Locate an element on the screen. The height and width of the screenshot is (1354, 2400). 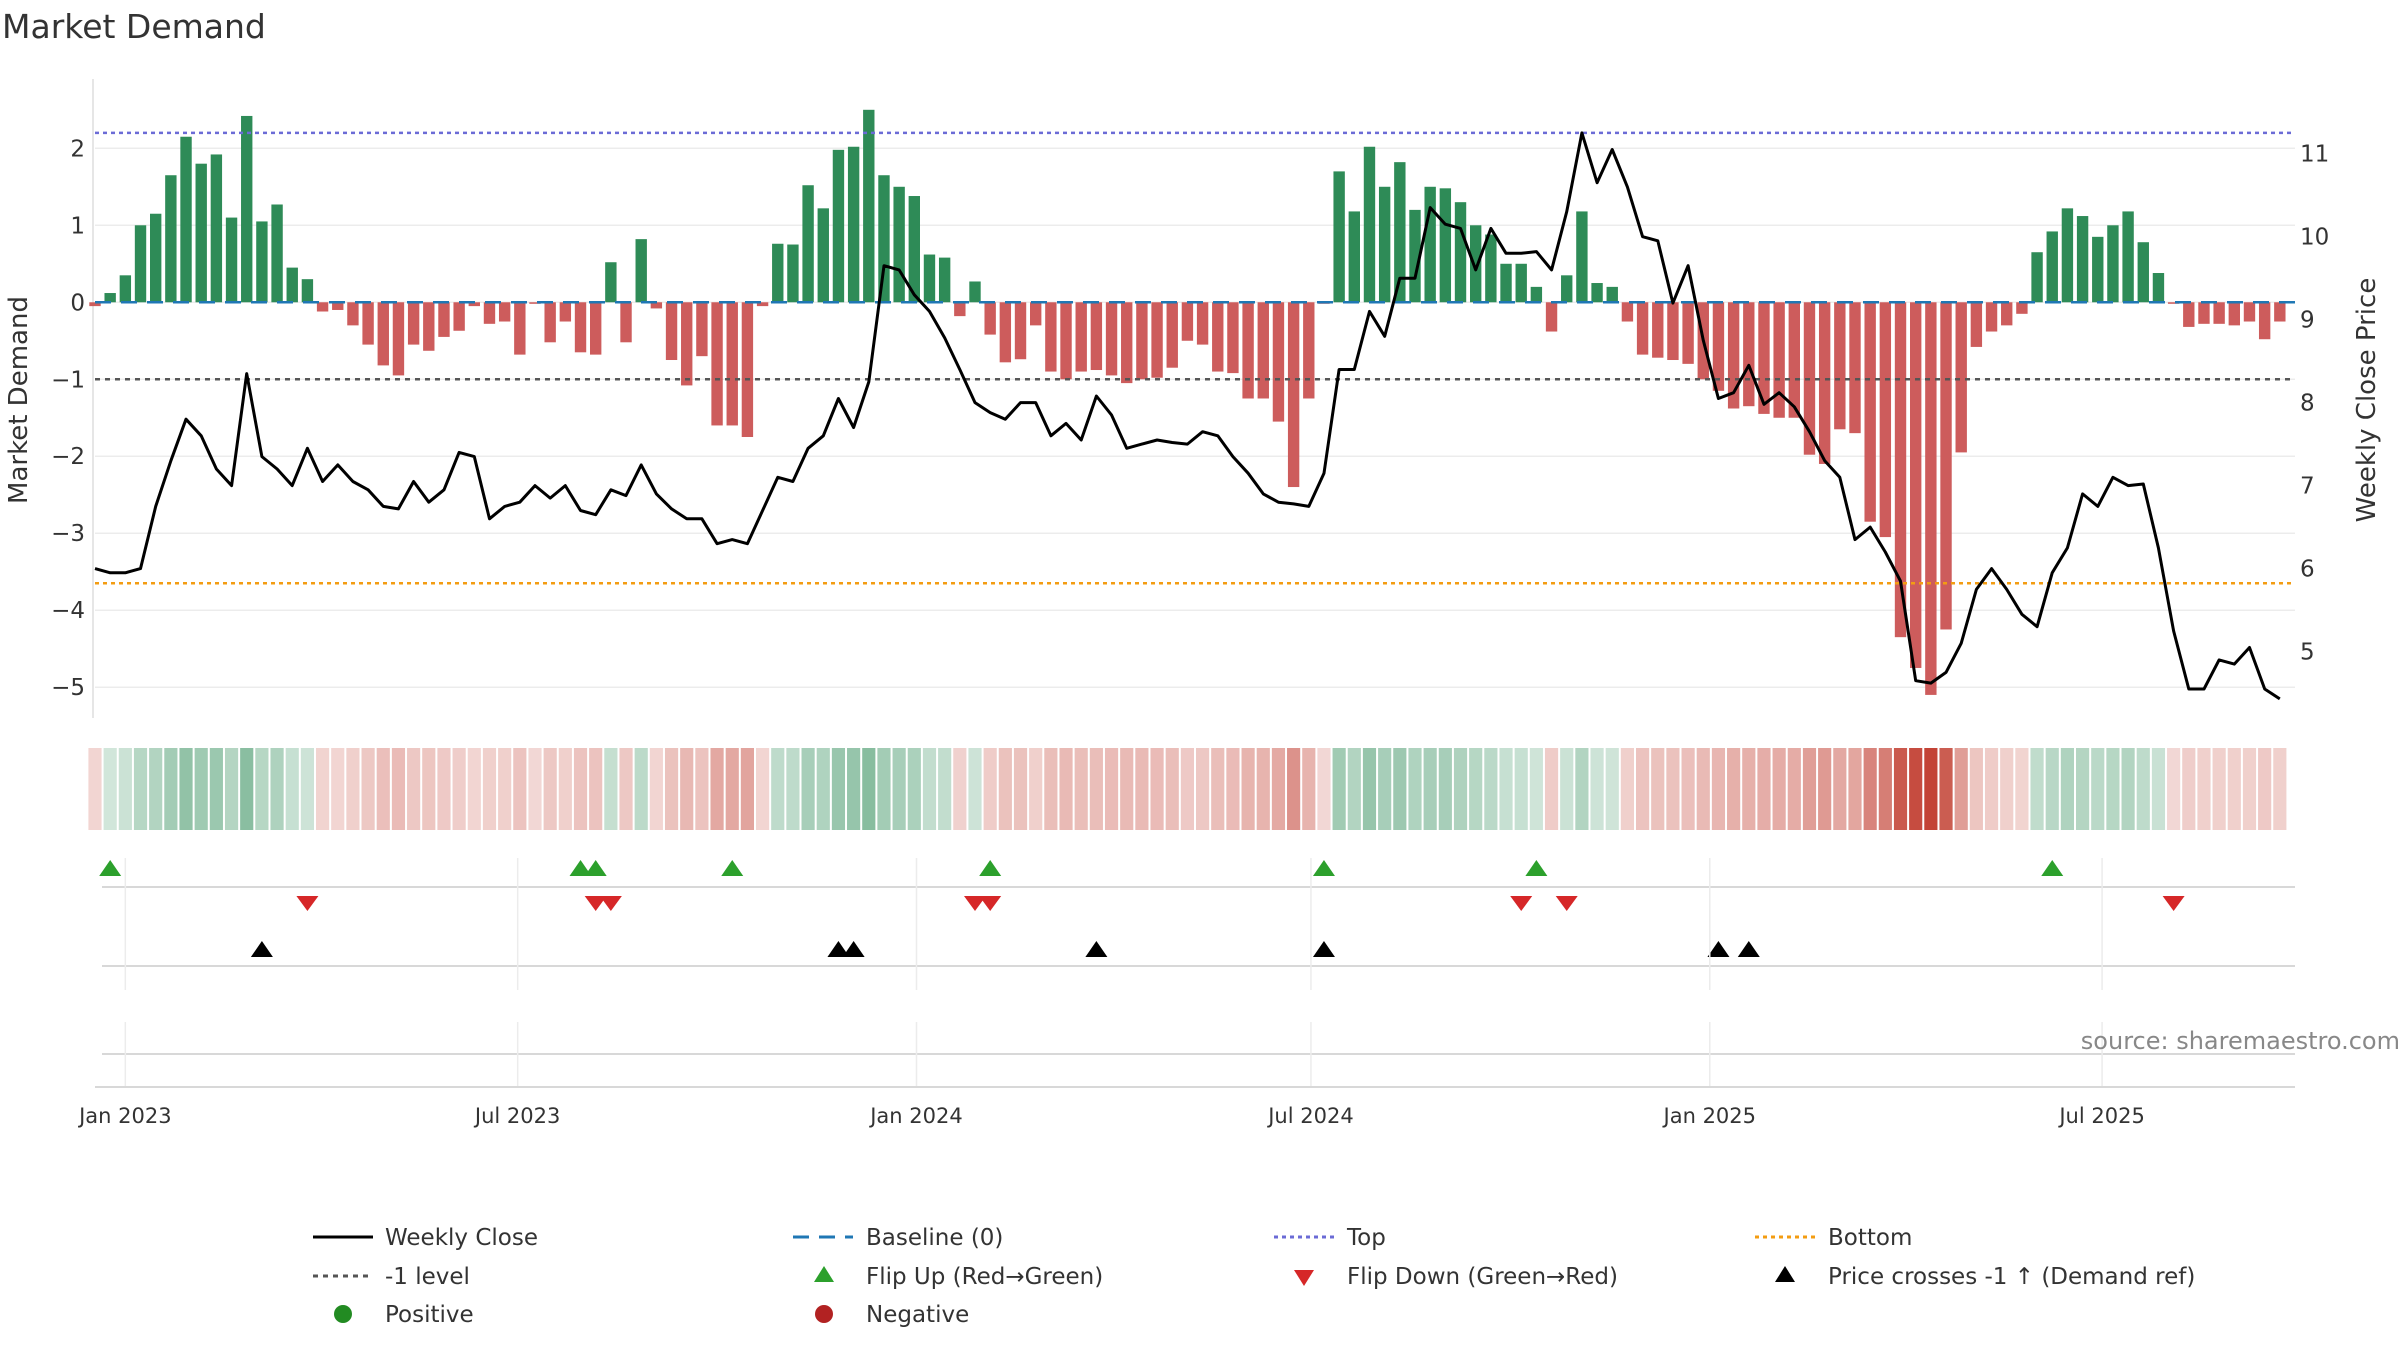
legend-label-flip-up: Flip Up (Red→Green) is located at coordinates (984, 1277).